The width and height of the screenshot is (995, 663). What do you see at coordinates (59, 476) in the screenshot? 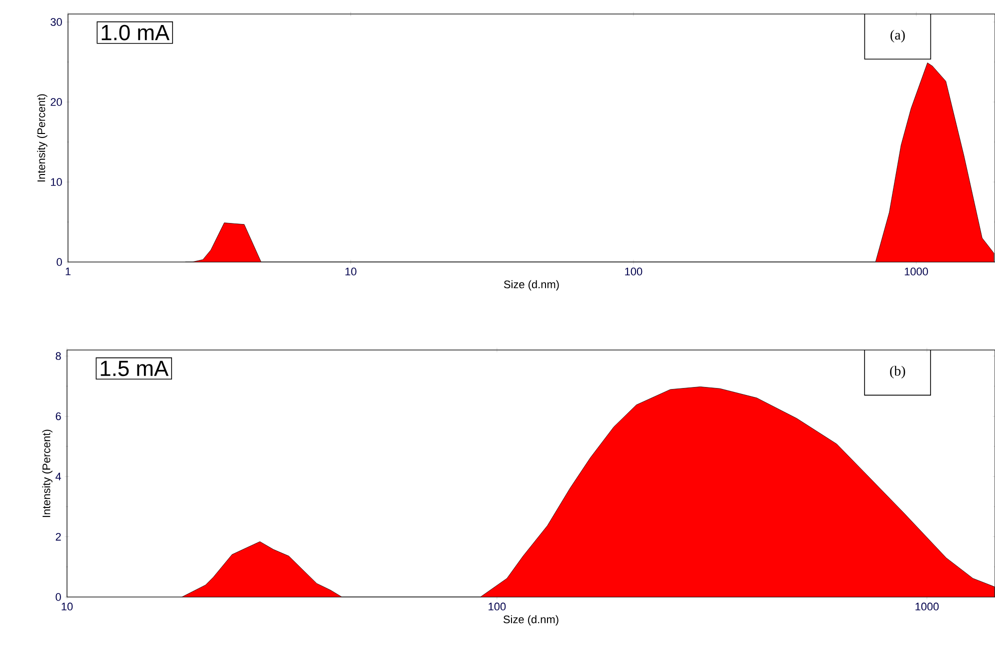
I see `y-tick-label: 4` at bounding box center [59, 476].